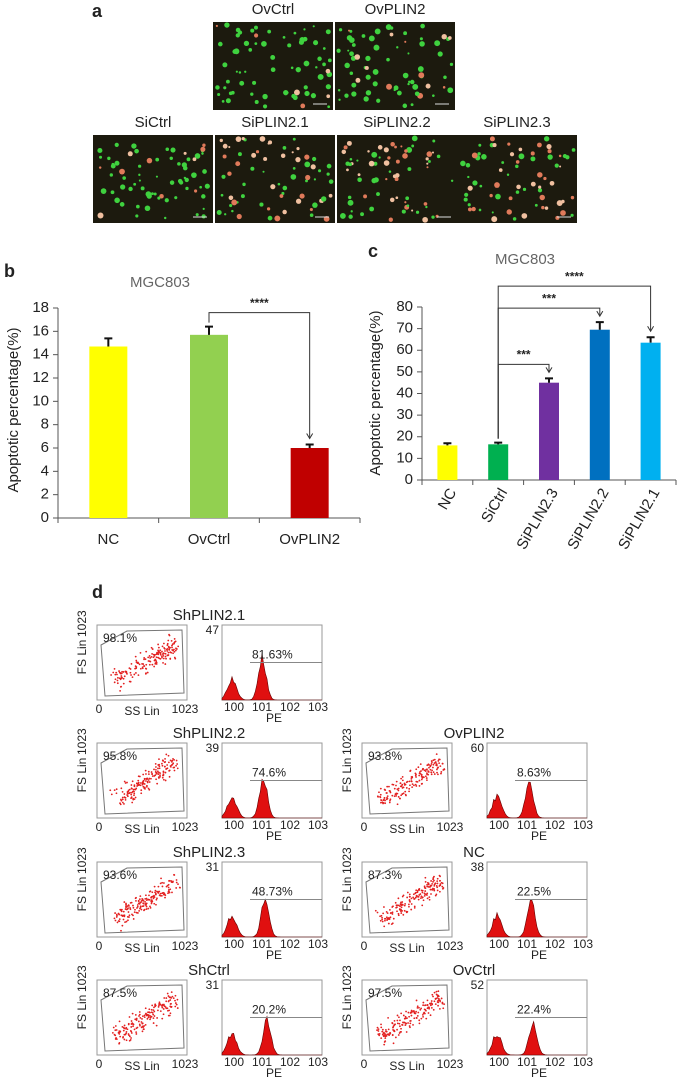 The width and height of the screenshot is (685, 1082). Describe the element at coordinates (82, 860) in the screenshot. I see `axis-max: 1023` at that location.